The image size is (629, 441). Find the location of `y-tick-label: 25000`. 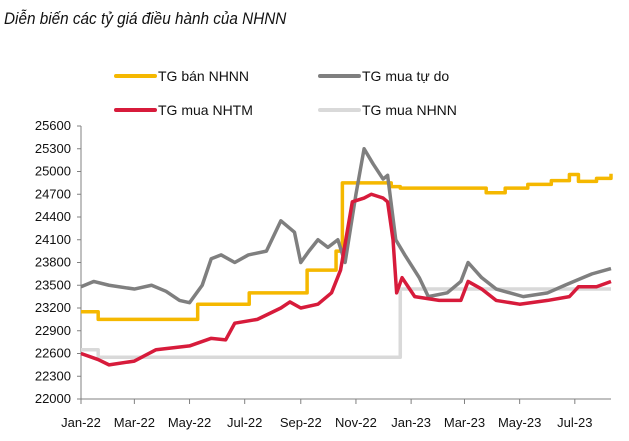

y-tick-label: 25000 is located at coordinates (53, 171).